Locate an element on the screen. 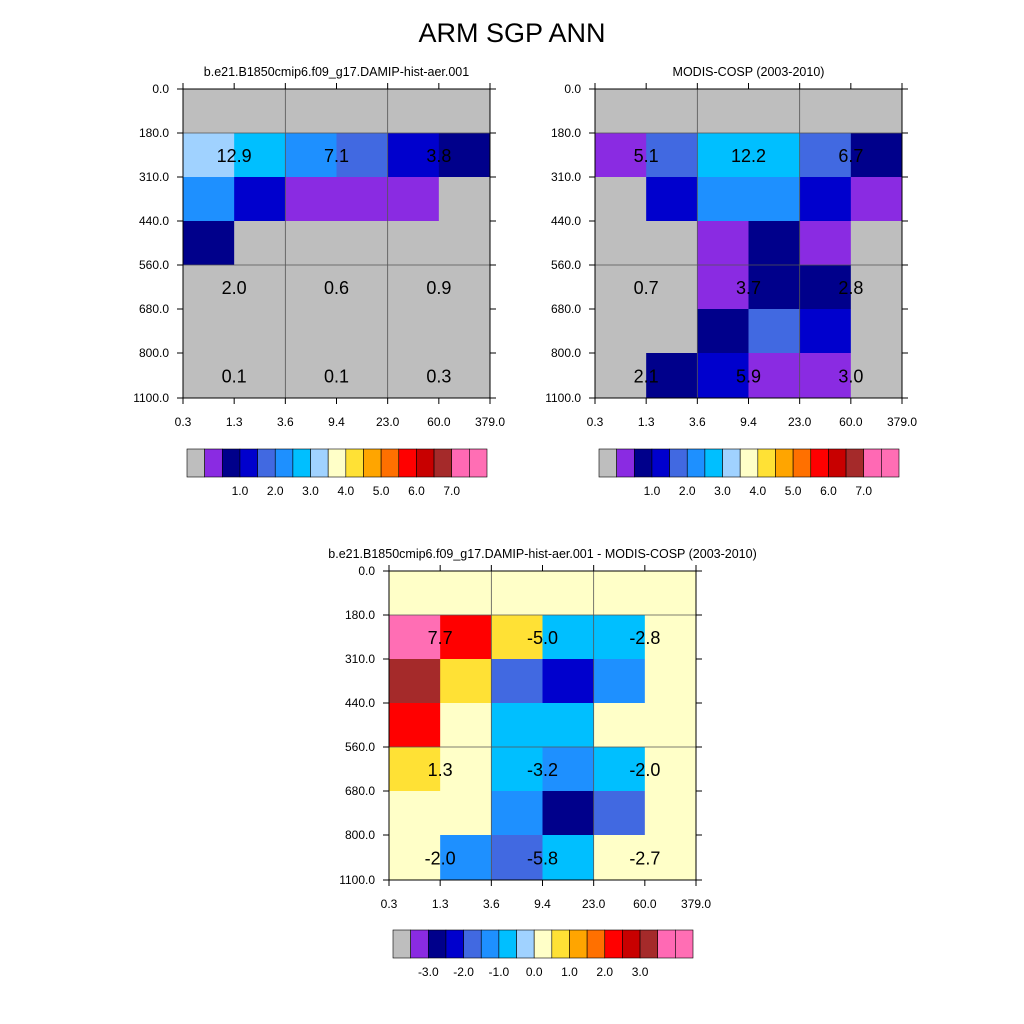  cell-value-label: 0.7 is located at coordinates (646, 288).